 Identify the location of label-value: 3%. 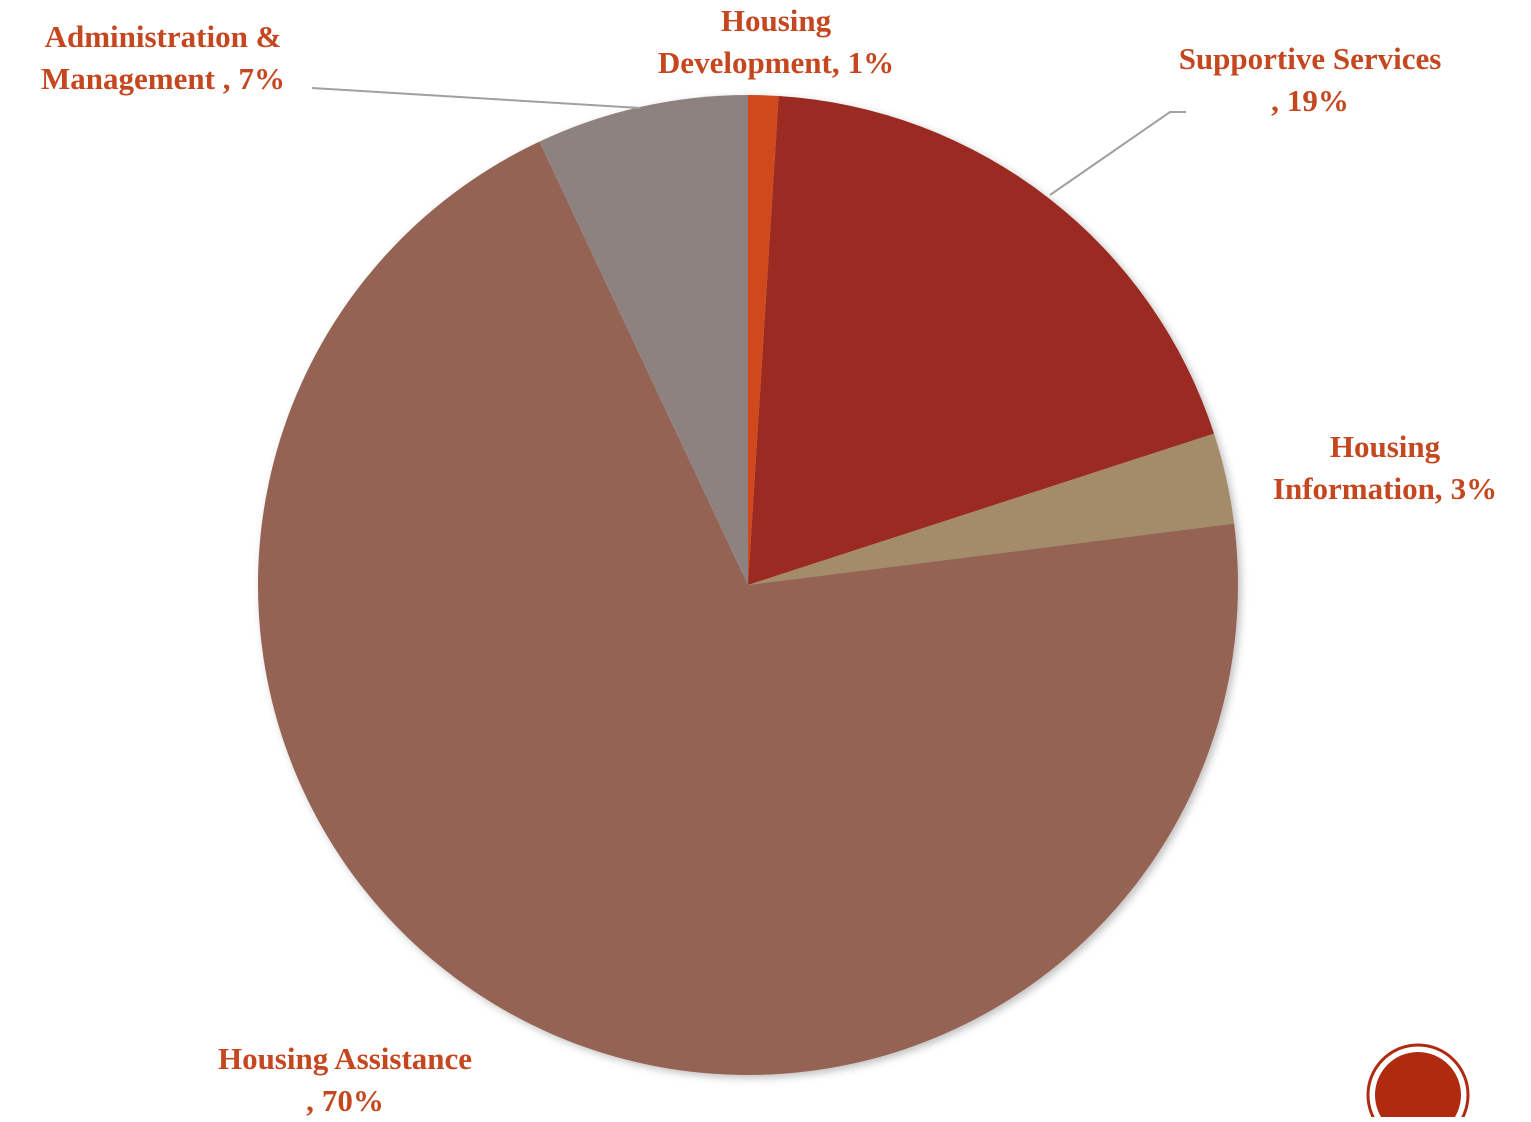
(1474, 488).